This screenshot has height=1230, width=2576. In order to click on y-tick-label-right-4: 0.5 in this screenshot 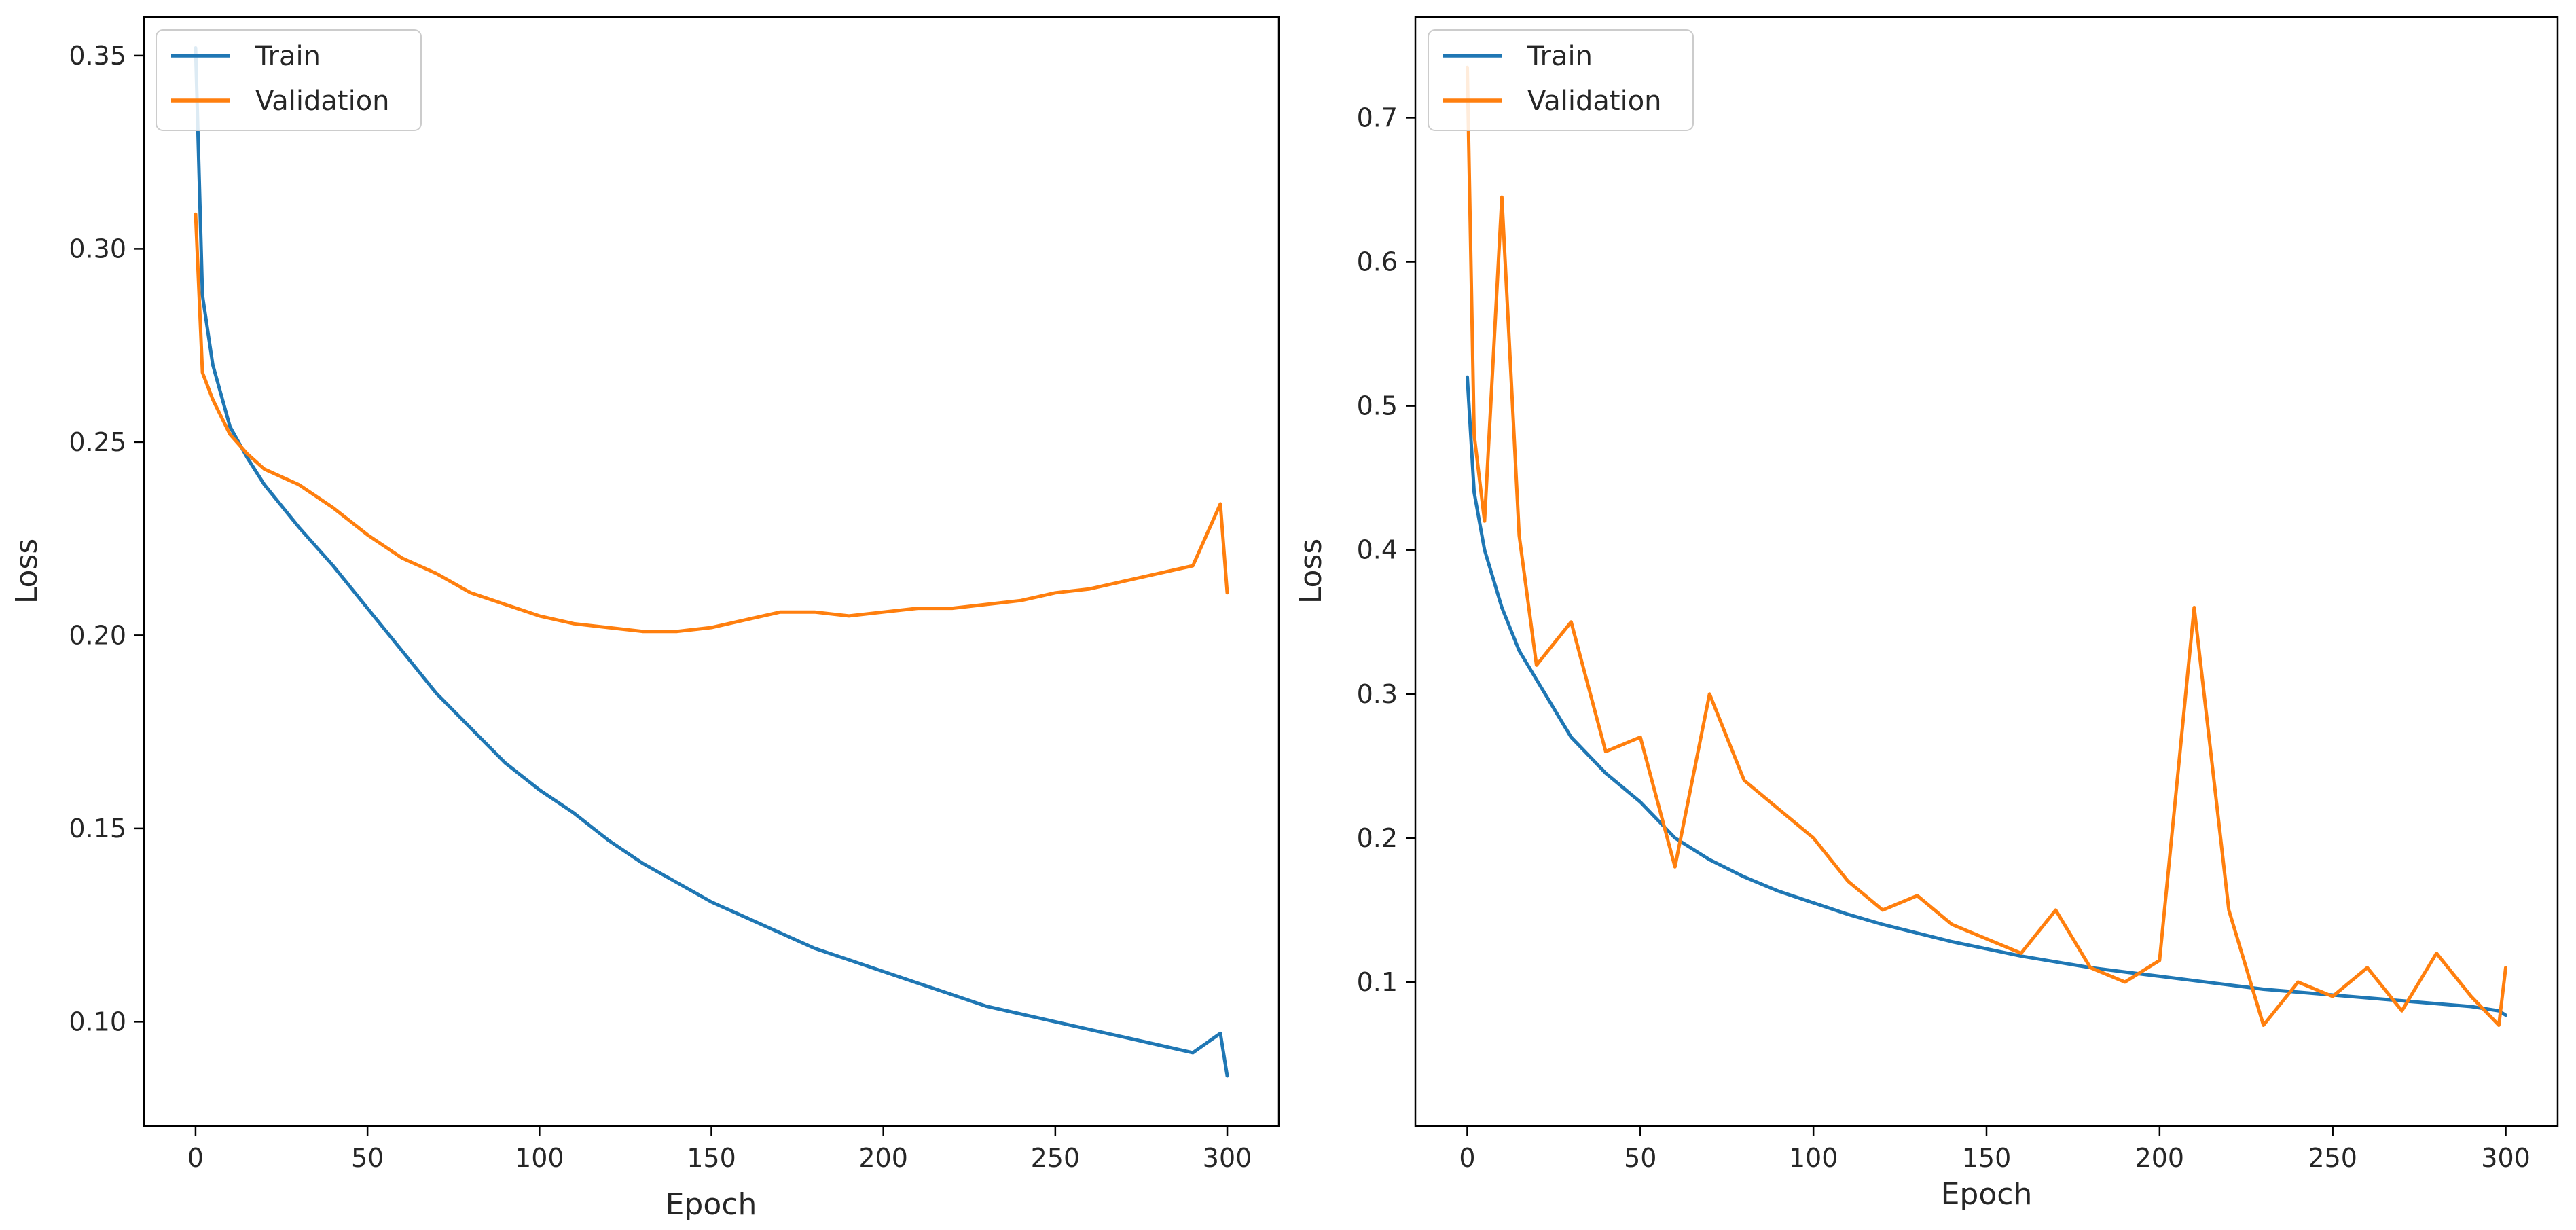, I will do `click(1377, 406)`.